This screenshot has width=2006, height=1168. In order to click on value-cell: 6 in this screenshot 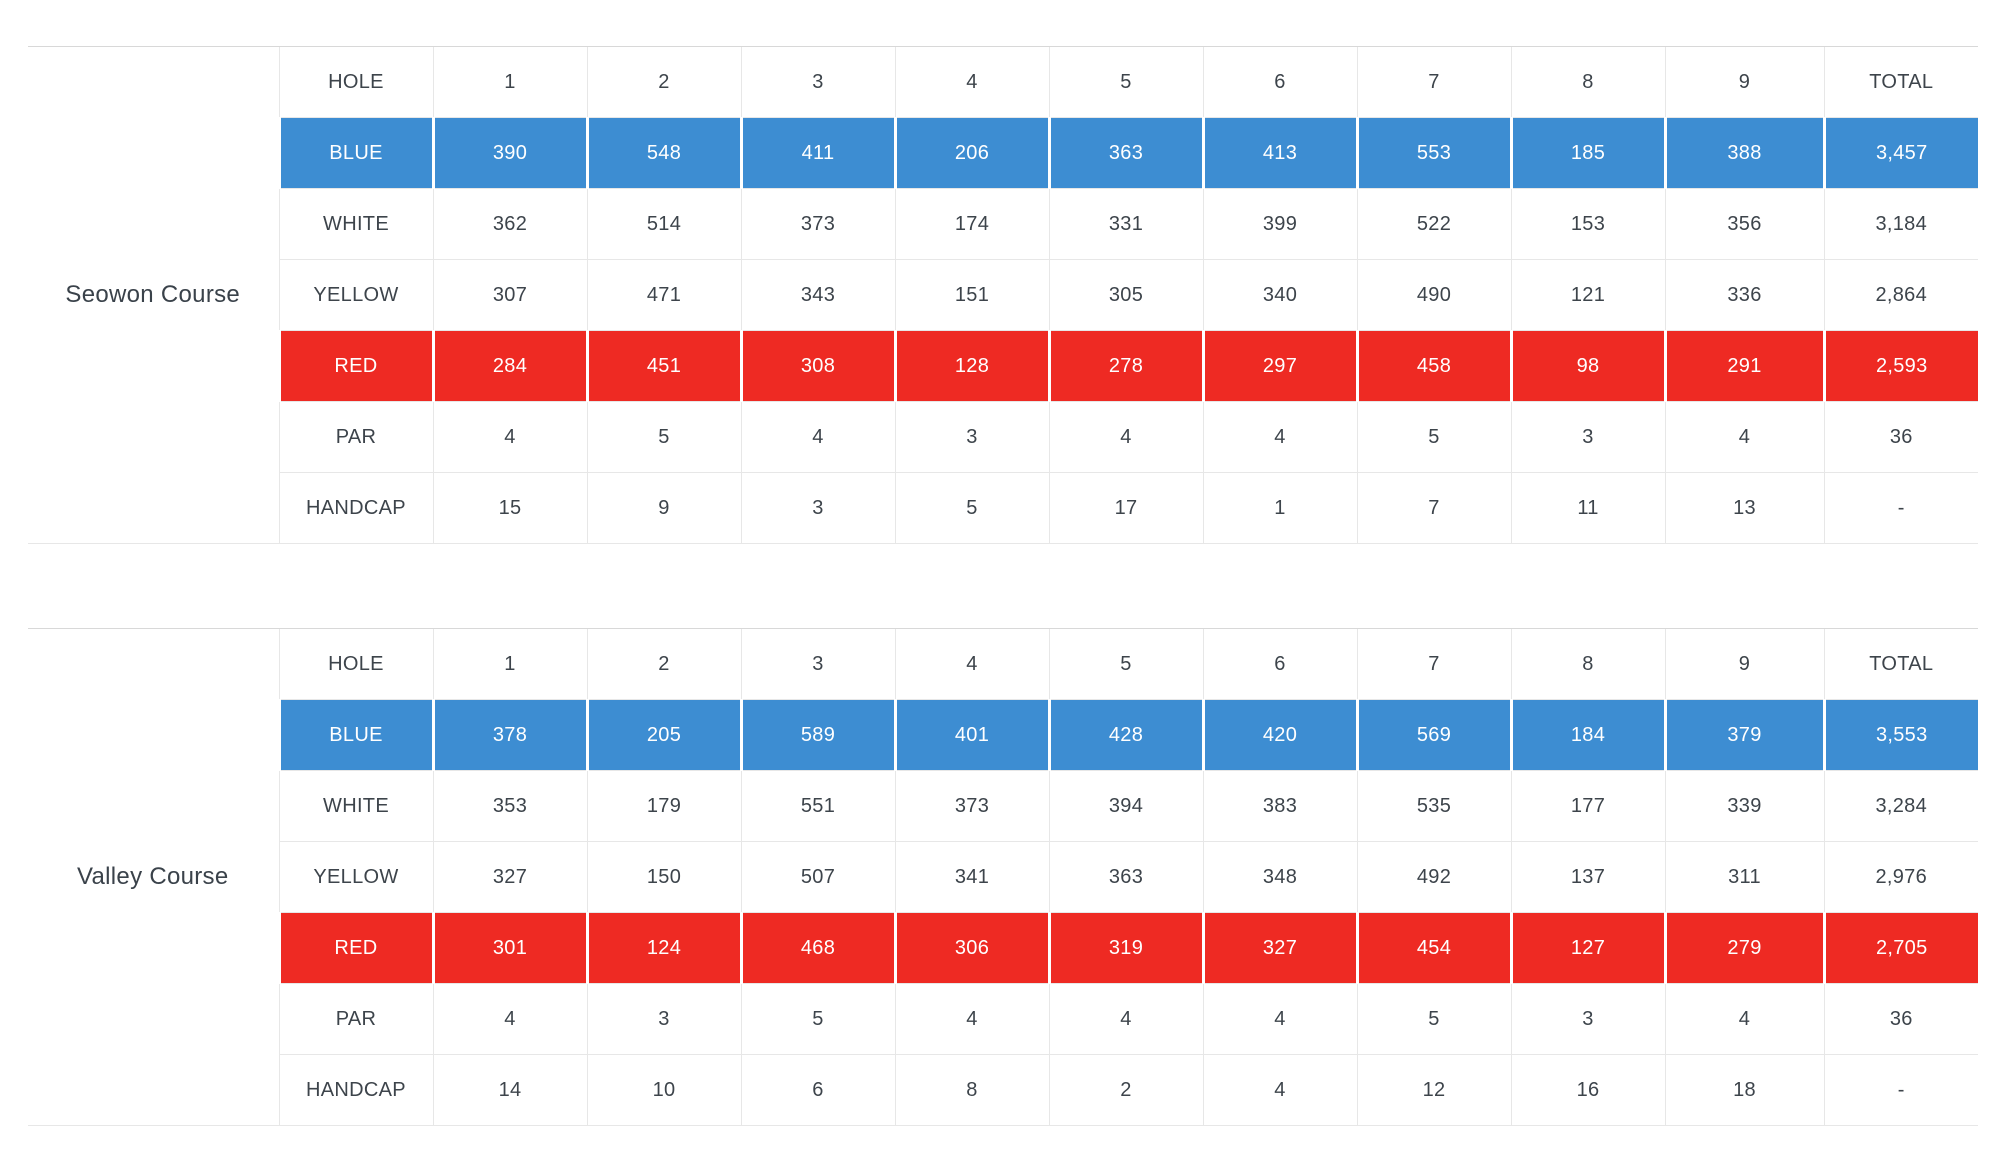, I will do `click(817, 1090)`.